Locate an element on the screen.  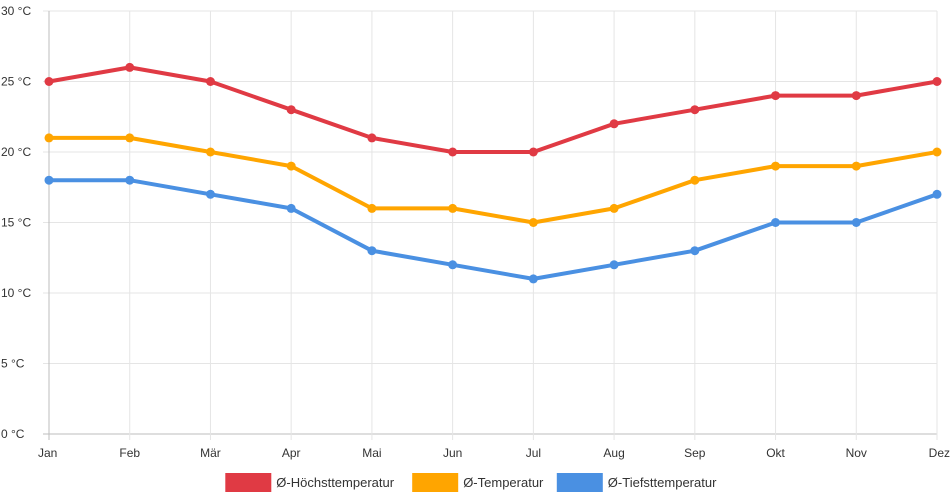
legend-item-2: Ø-Temperatur is located at coordinates (478, 482).